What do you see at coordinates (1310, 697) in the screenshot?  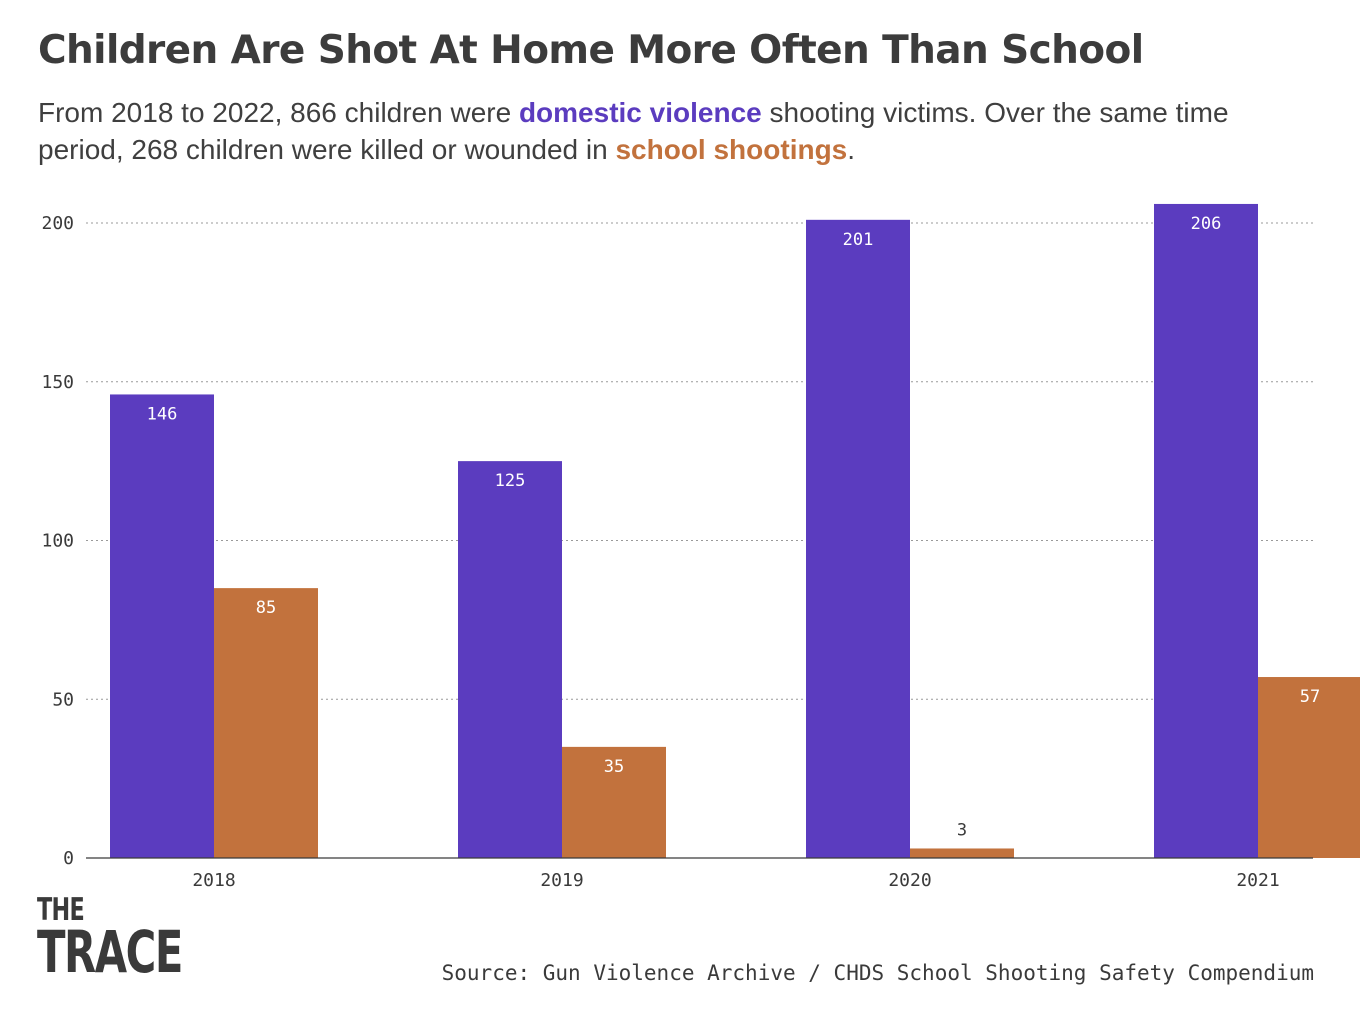 I see `value-label-school-shootings-2021: 57` at bounding box center [1310, 697].